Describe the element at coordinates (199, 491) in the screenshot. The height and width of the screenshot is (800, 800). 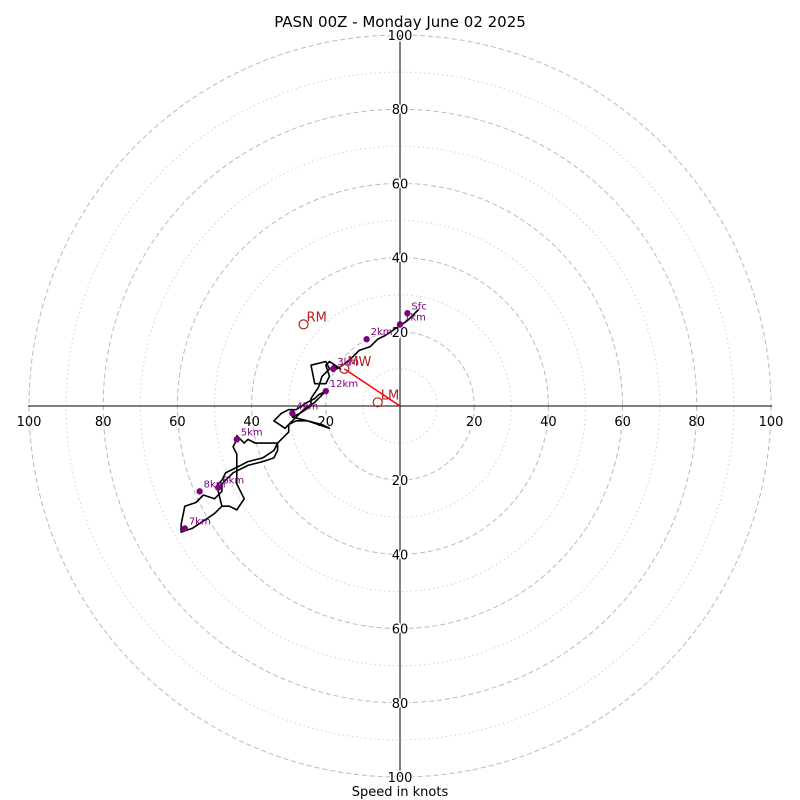
I see `height-marker-8km` at that location.